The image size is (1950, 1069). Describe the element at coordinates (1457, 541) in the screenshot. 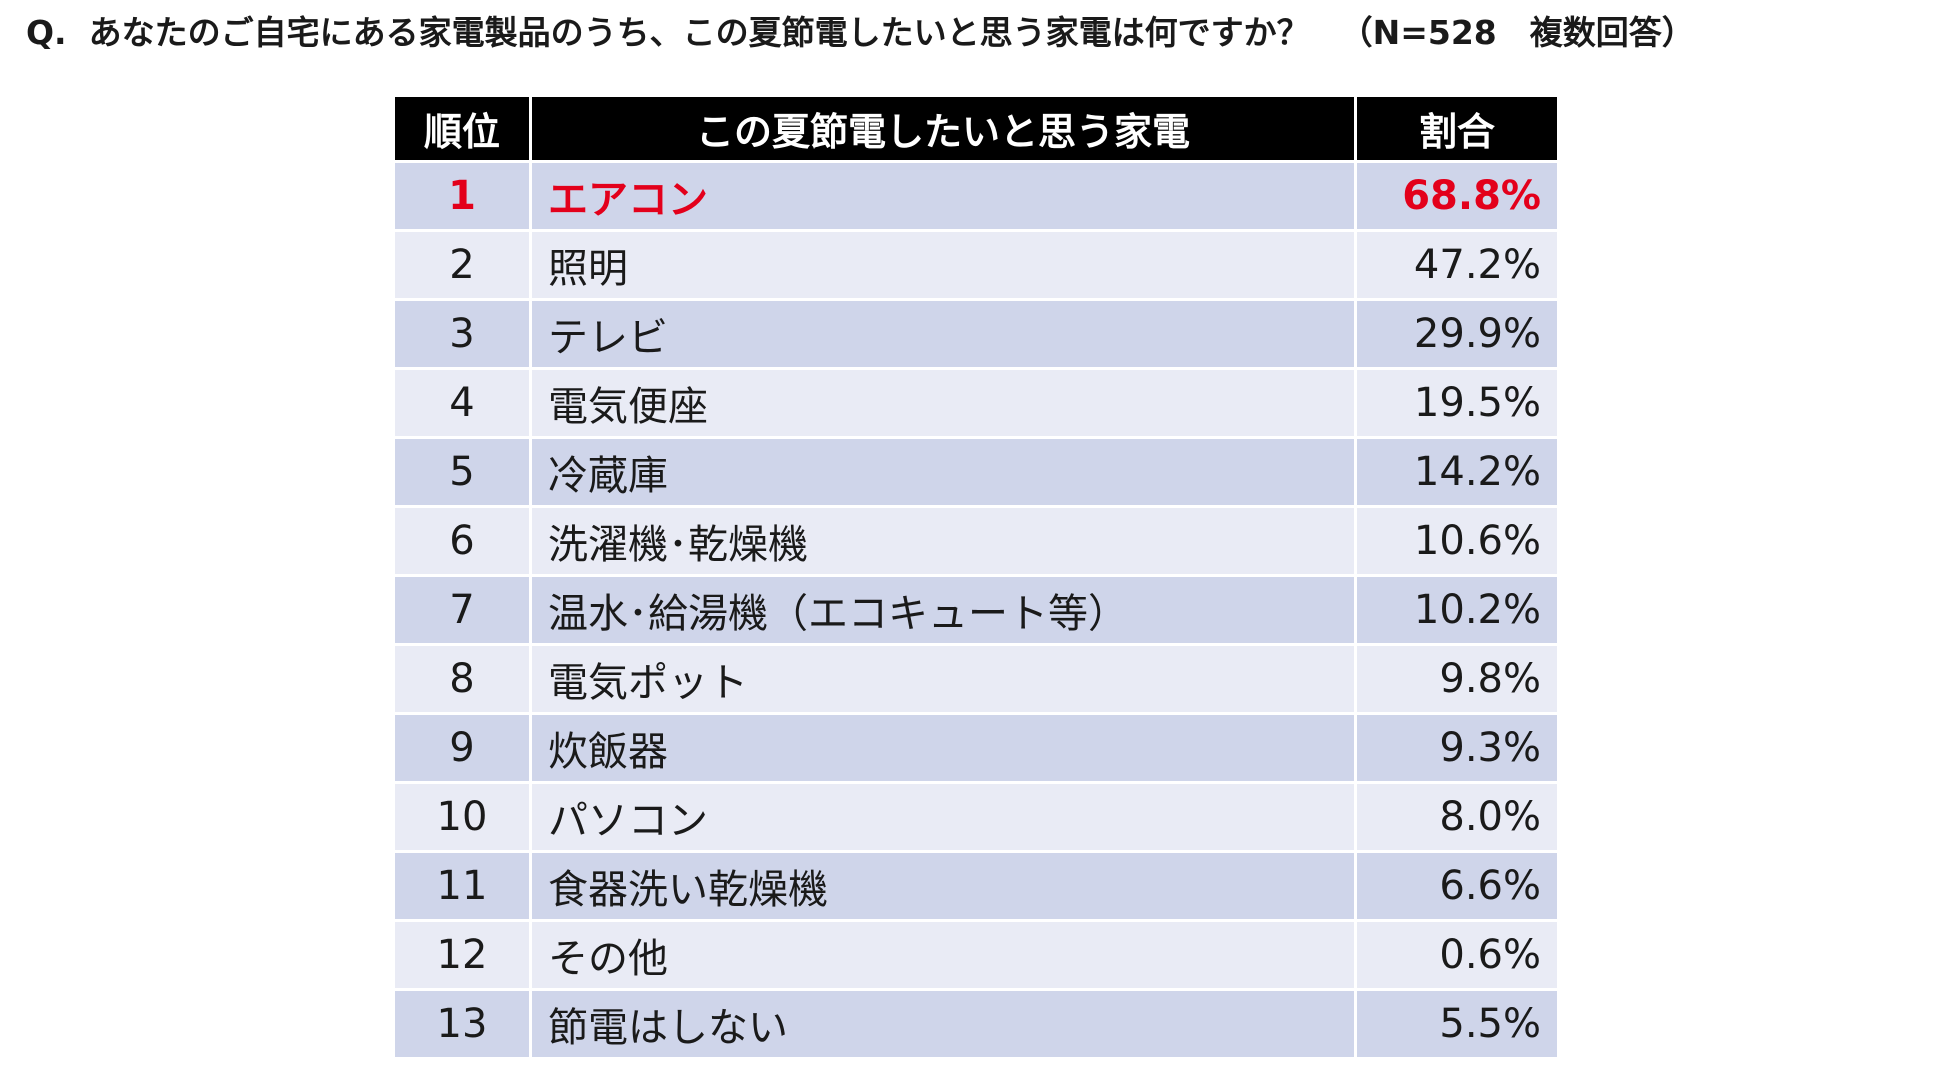

I see `pct-cell: 10.6%` at that location.